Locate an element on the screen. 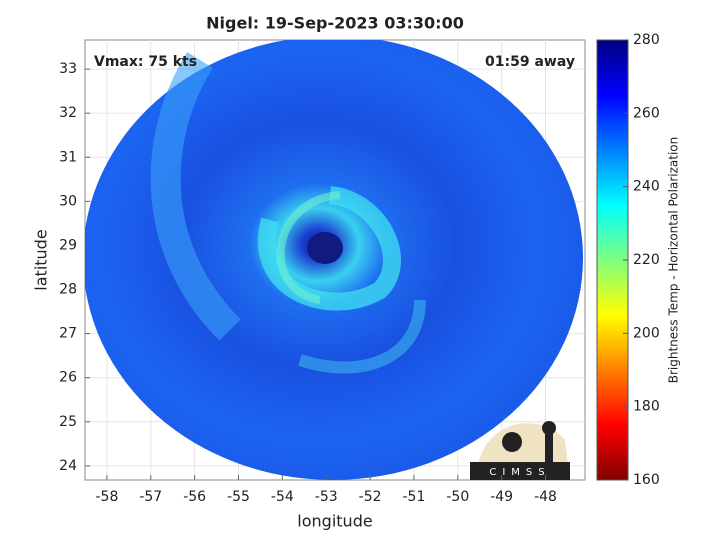  x-tick-label: -58 is located at coordinates (106, 497).